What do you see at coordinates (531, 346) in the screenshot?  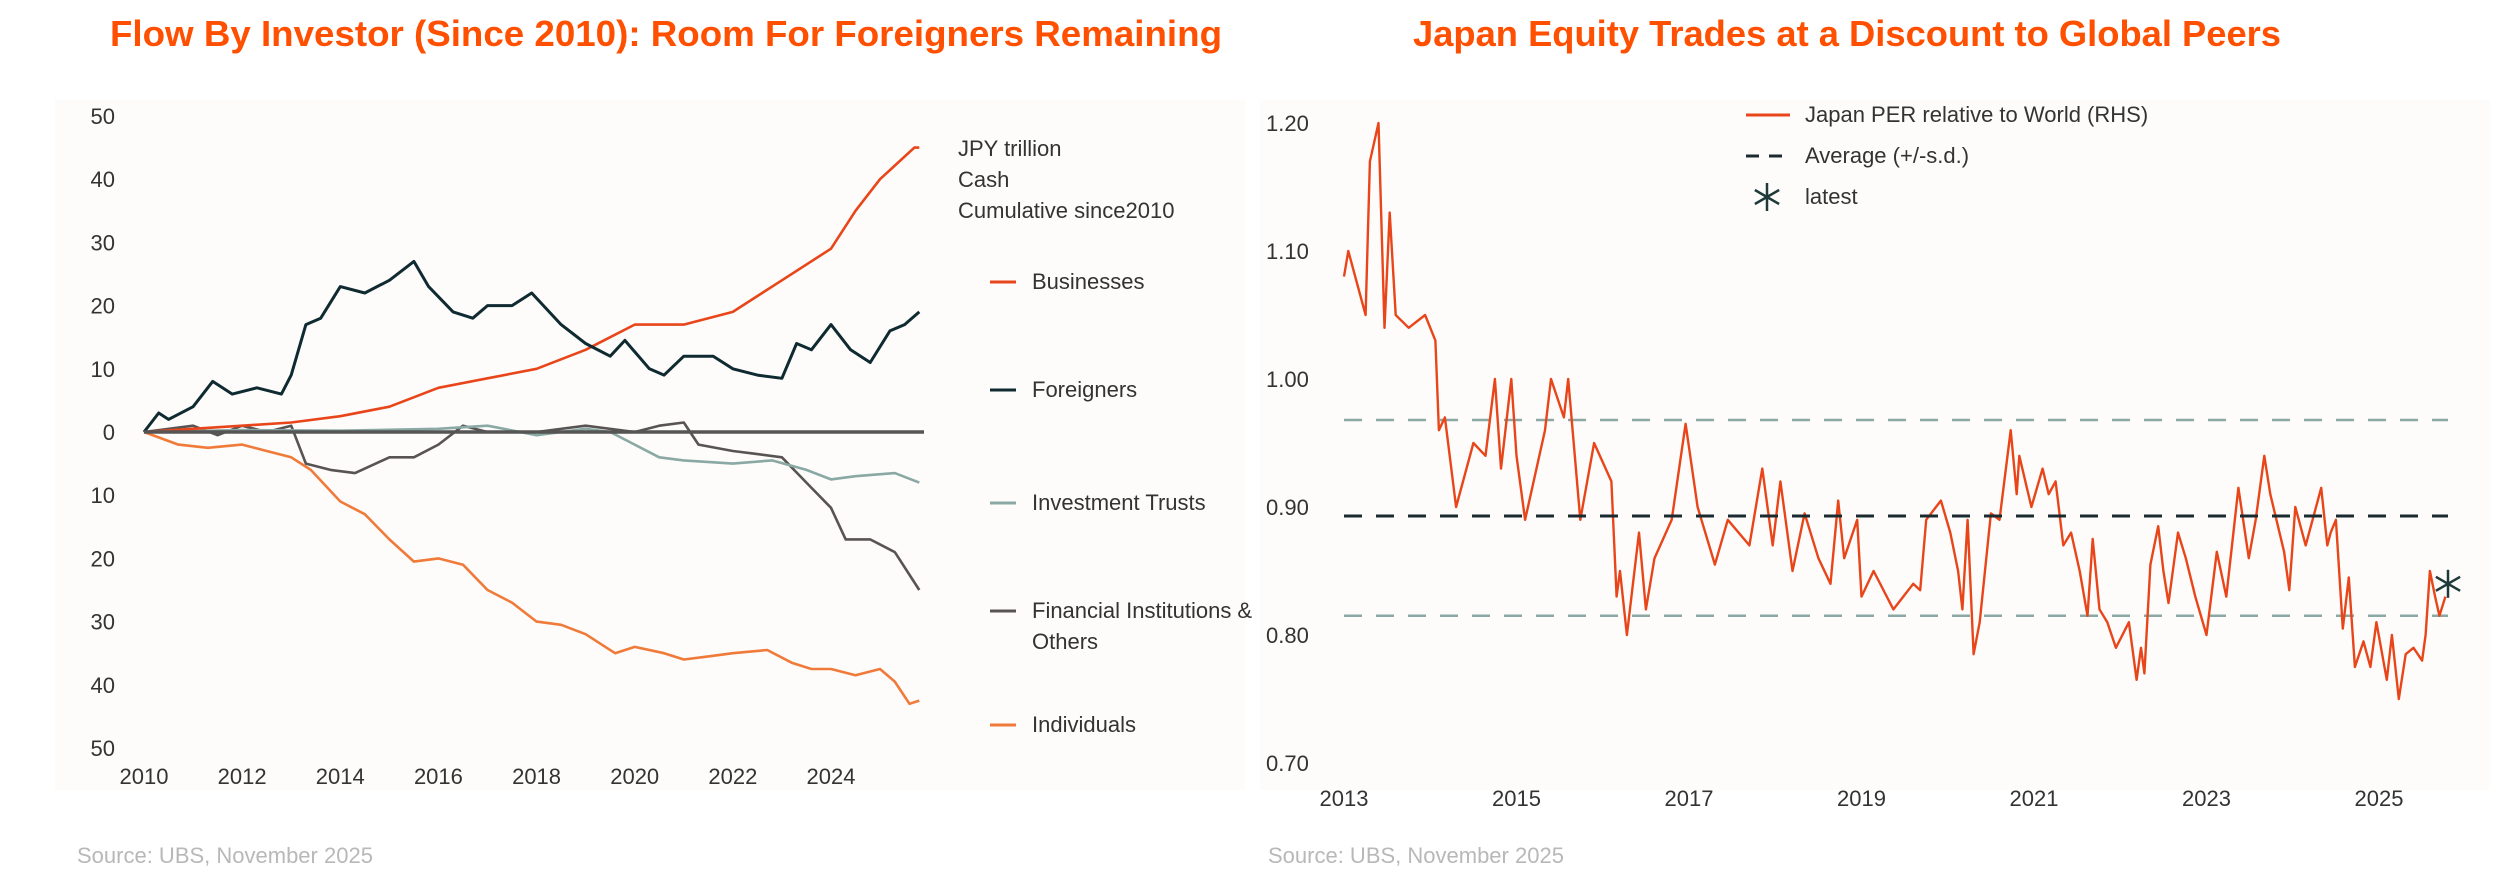 I see `series-line-foreigners` at bounding box center [531, 346].